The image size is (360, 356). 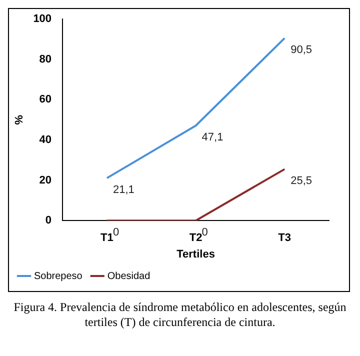 What do you see at coordinates (301, 181) in the screenshot?
I see `data-label: 25,5` at bounding box center [301, 181].